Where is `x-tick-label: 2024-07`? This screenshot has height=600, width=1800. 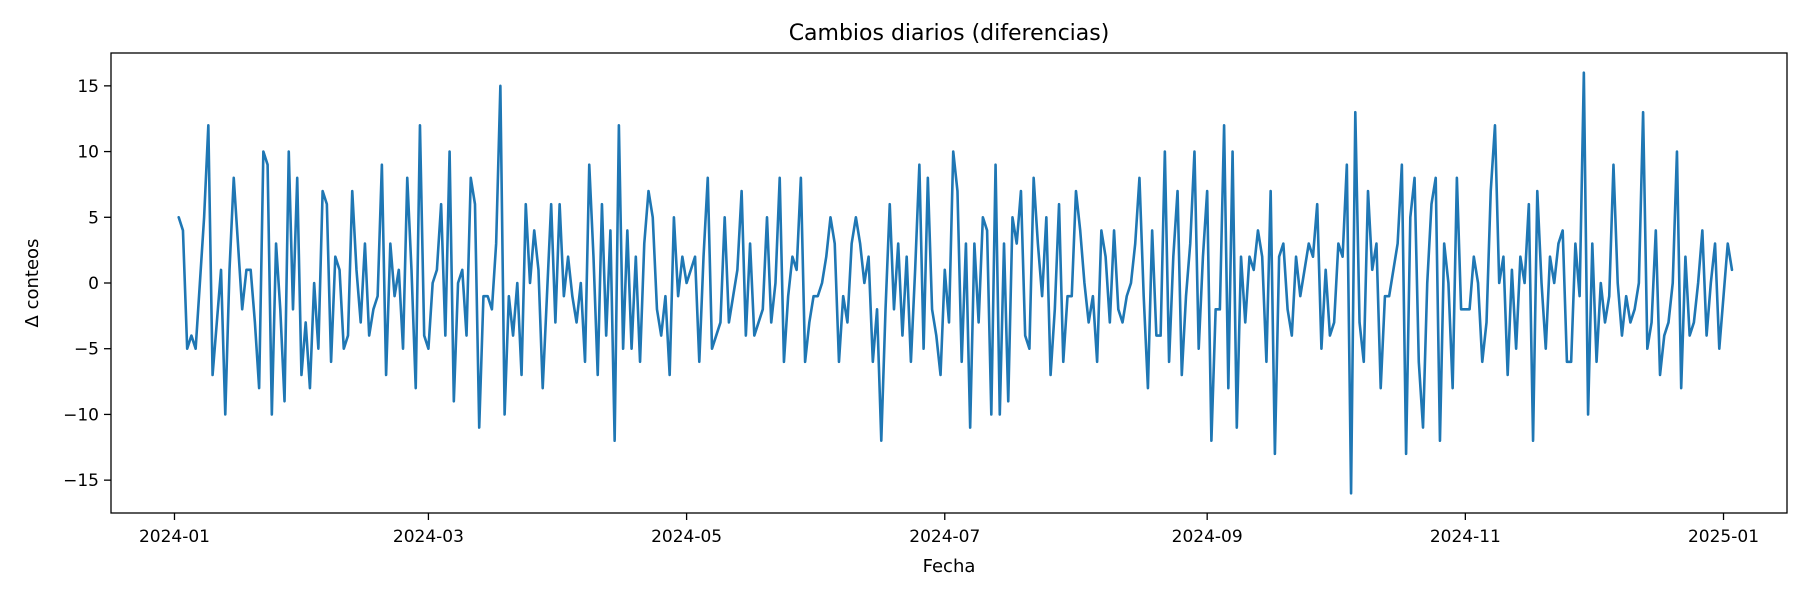 x-tick-label: 2024-07 is located at coordinates (944, 537).